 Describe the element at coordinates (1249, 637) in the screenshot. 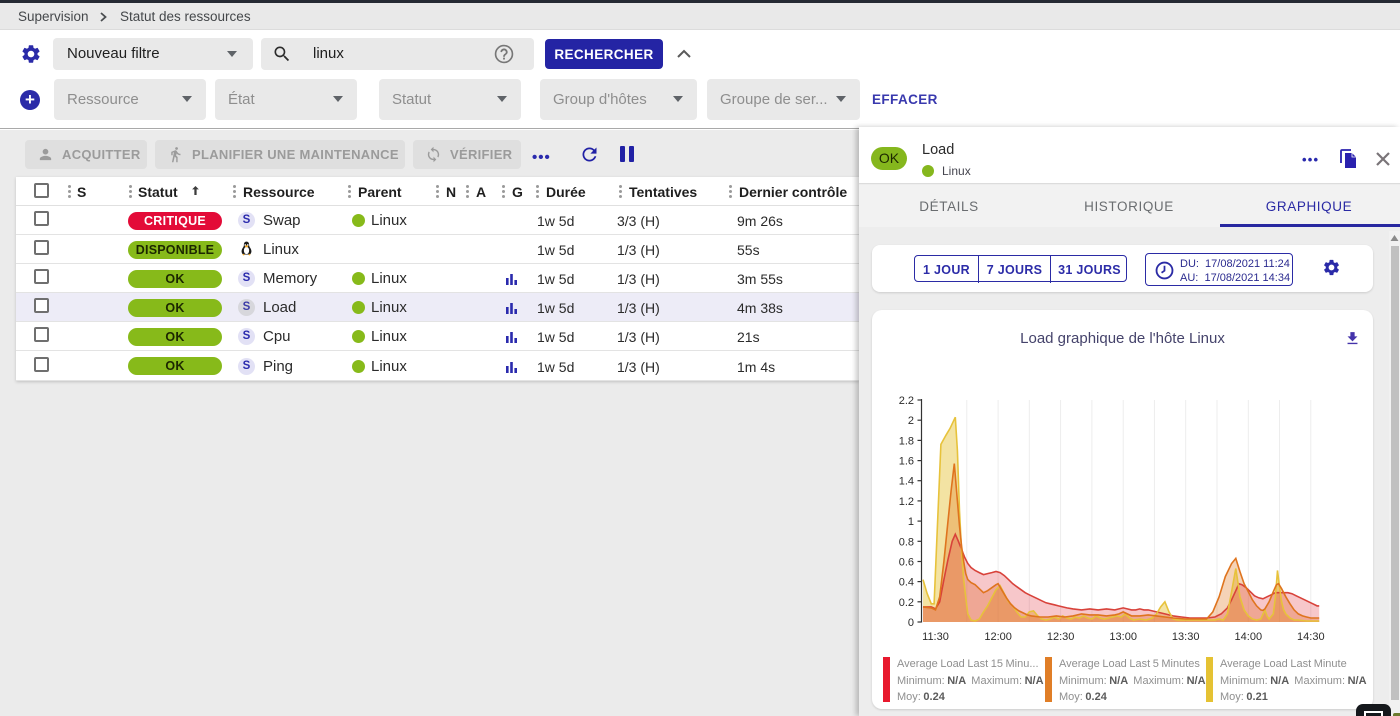

I see `svg-text: 14:00` at that location.